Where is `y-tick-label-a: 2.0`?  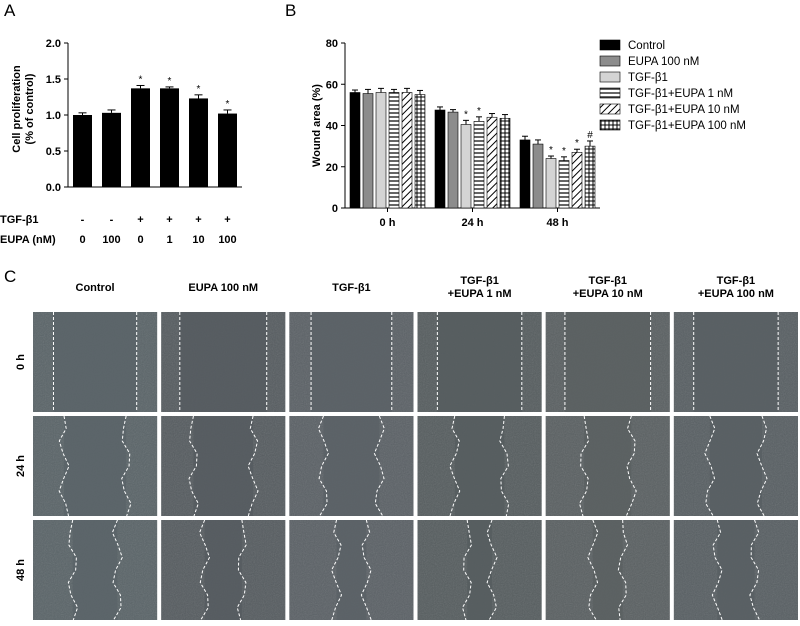 y-tick-label-a: 2.0 is located at coordinates (53, 44).